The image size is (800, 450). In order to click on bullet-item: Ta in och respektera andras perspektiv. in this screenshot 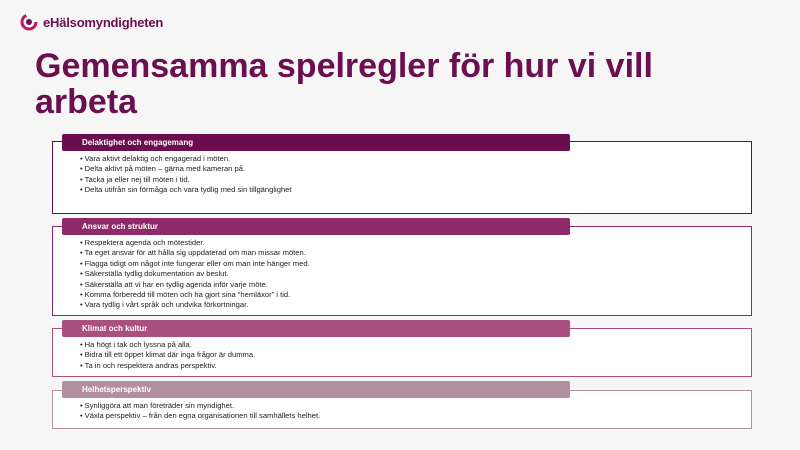, I will do `click(167, 366)`.